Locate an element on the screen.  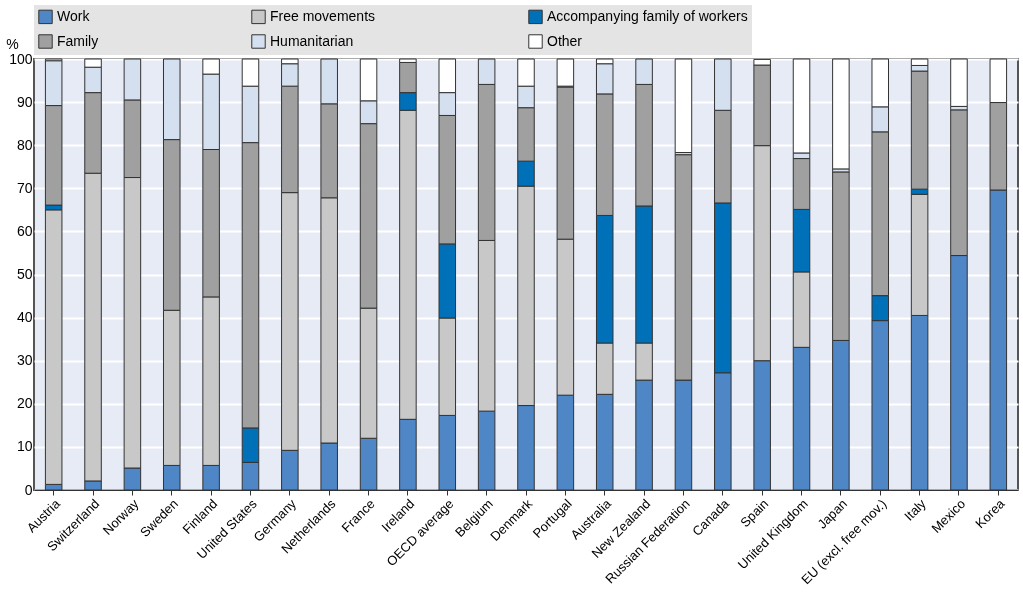
legend-label: Other is located at coordinates (565, 40).